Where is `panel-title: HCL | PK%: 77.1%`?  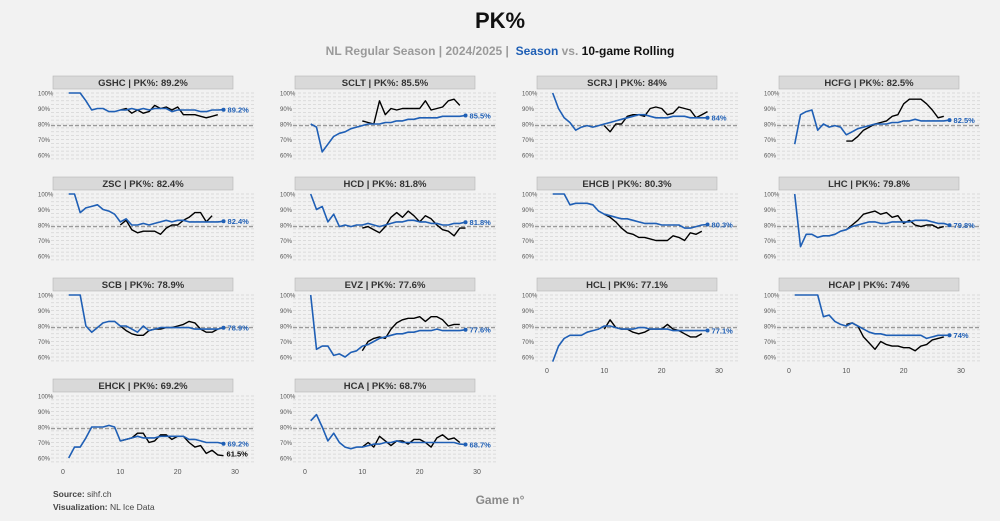
panel-title: HCL | PK%: 77.1% is located at coordinates (627, 285).